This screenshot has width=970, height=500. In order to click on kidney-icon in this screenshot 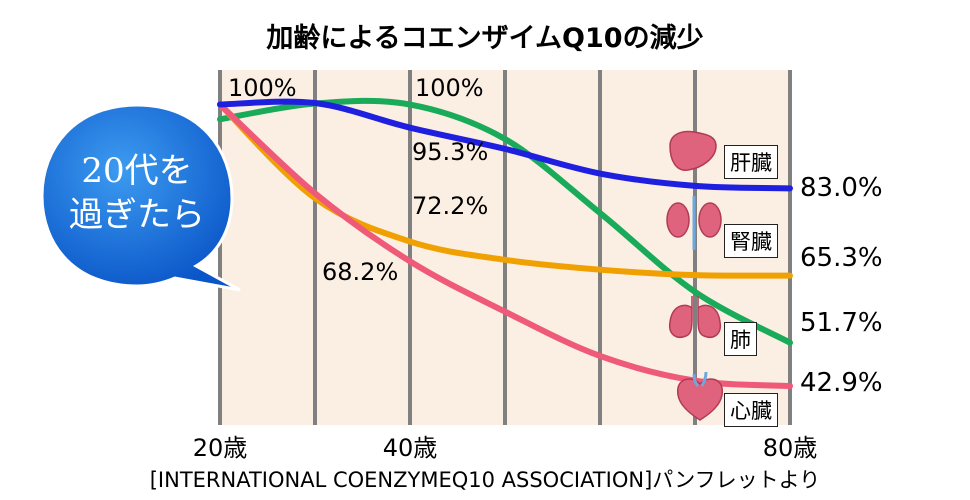, I will do `click(694, 226)`.